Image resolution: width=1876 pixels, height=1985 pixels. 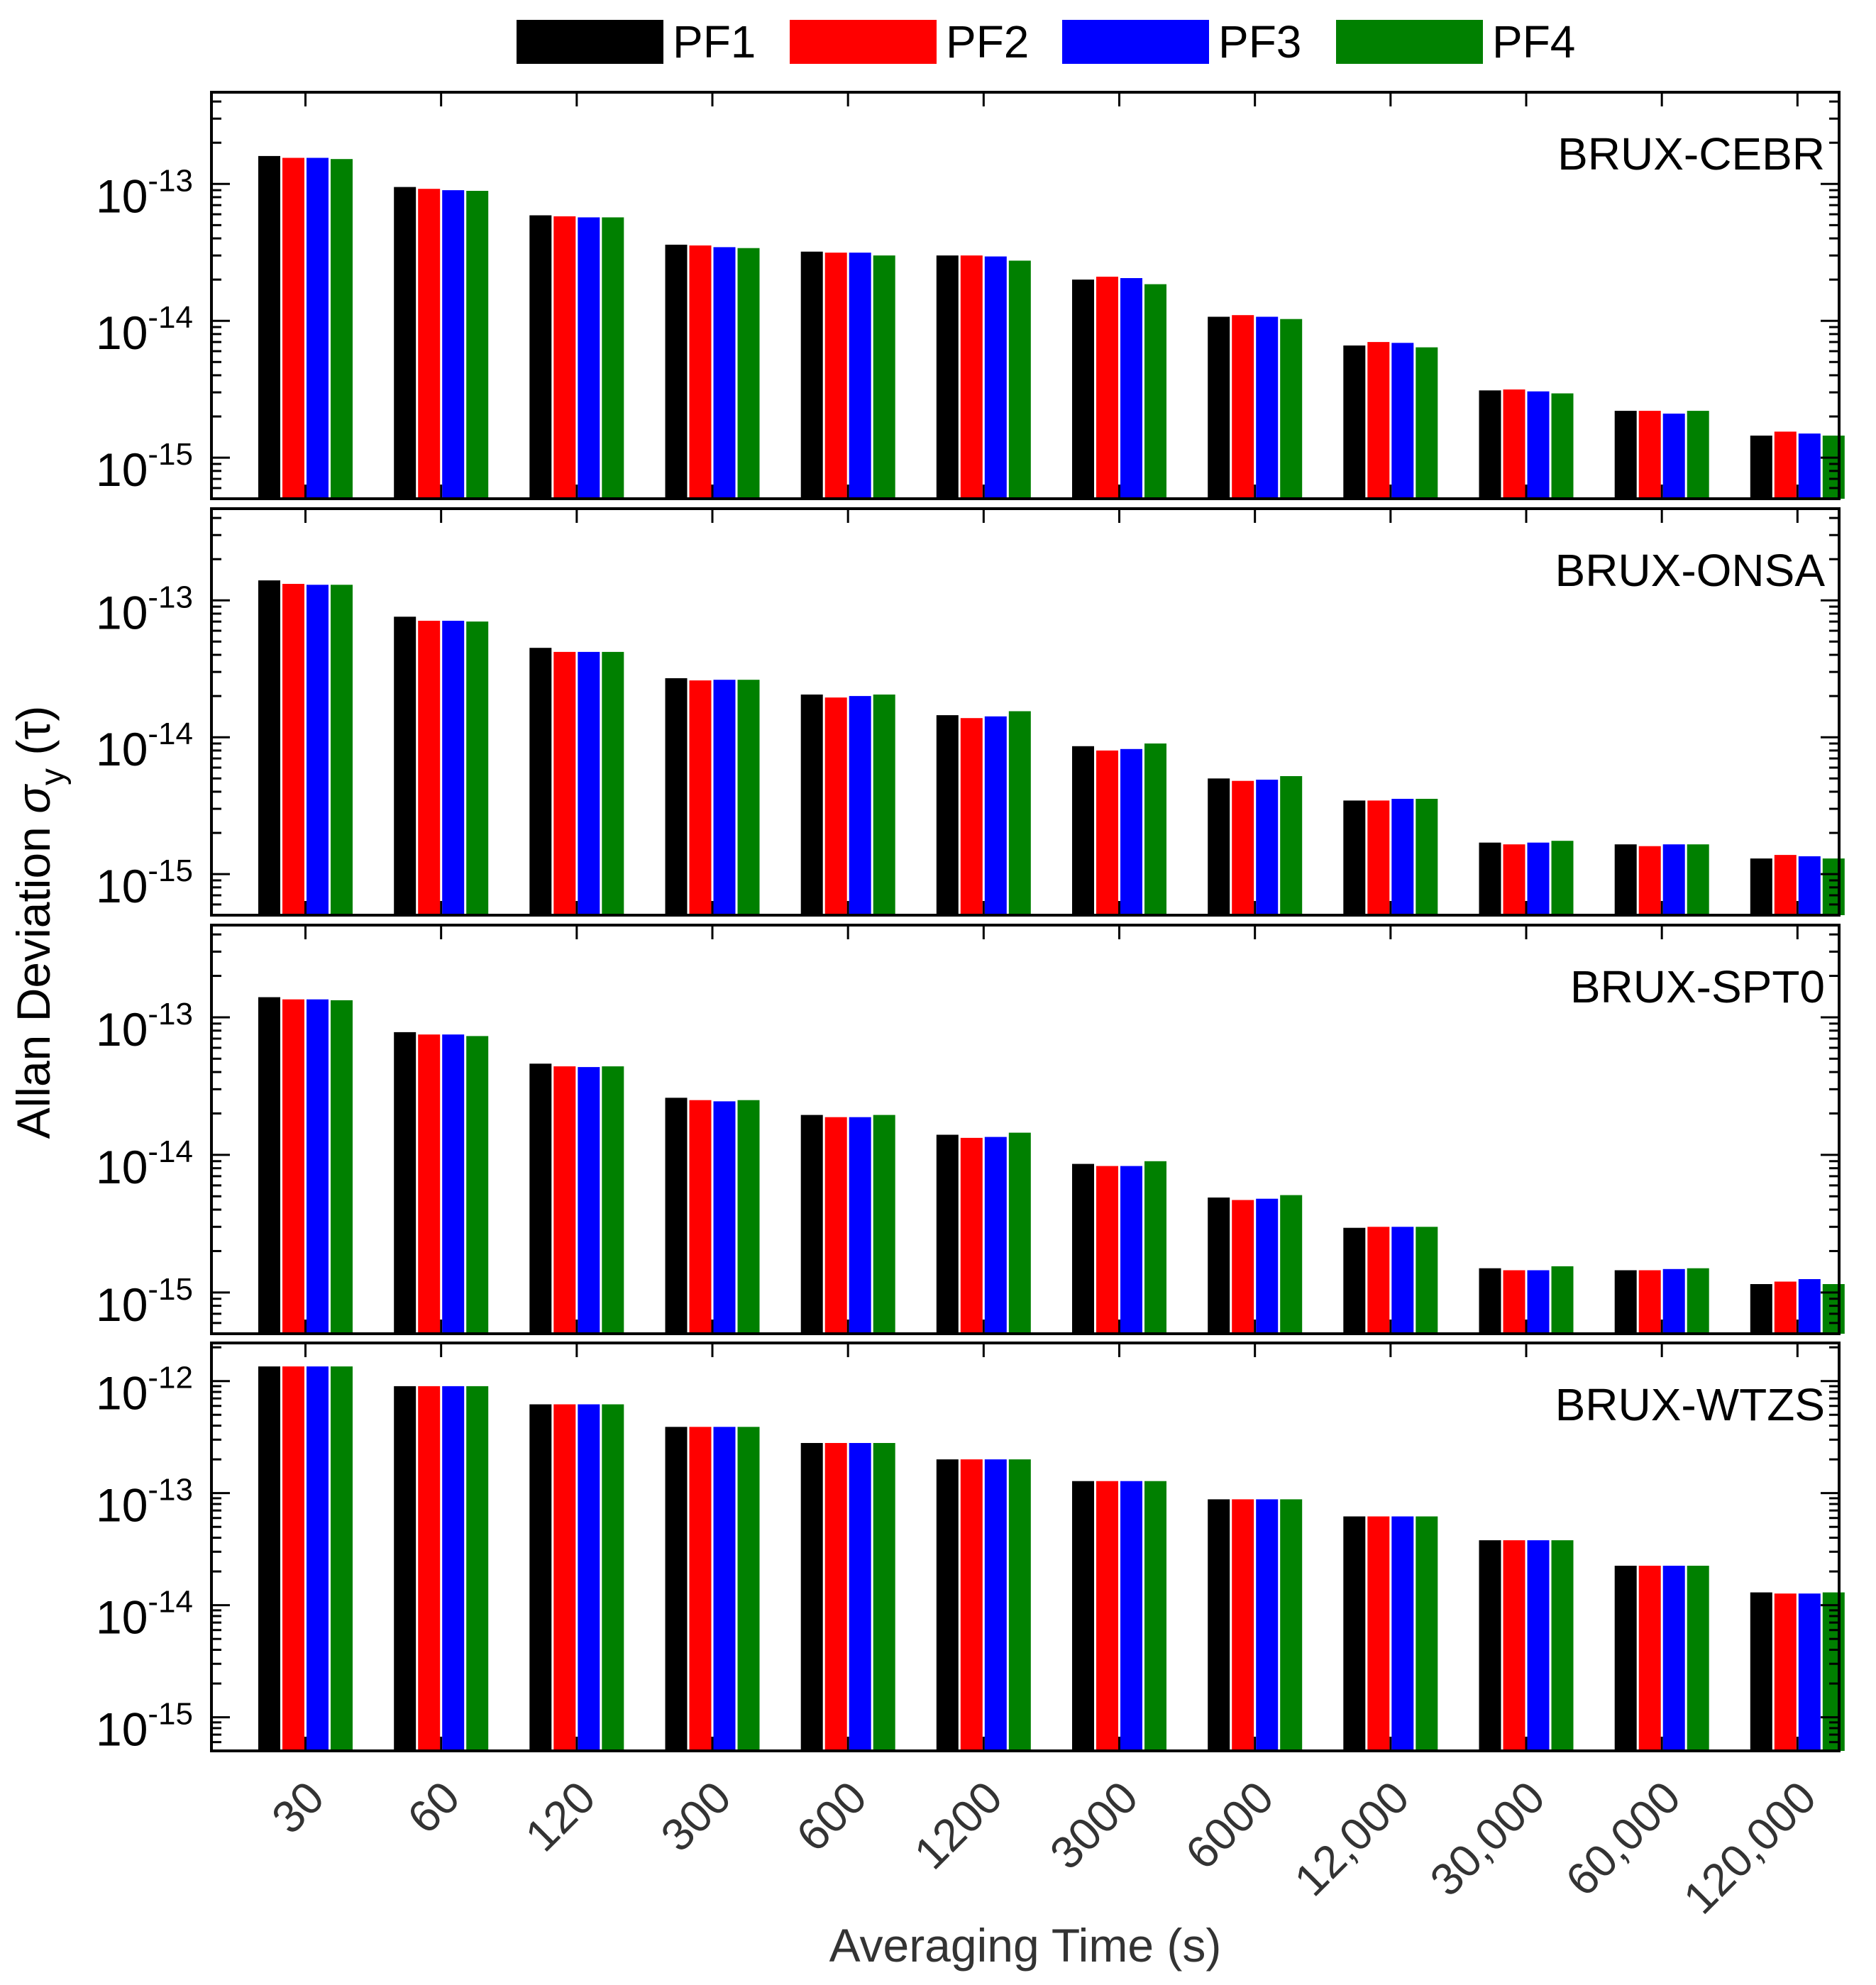 What do you see at coordinates (590, 42) in the screenshot?
I see `legend-swatch-pf1` at bounding box center [590, 42].